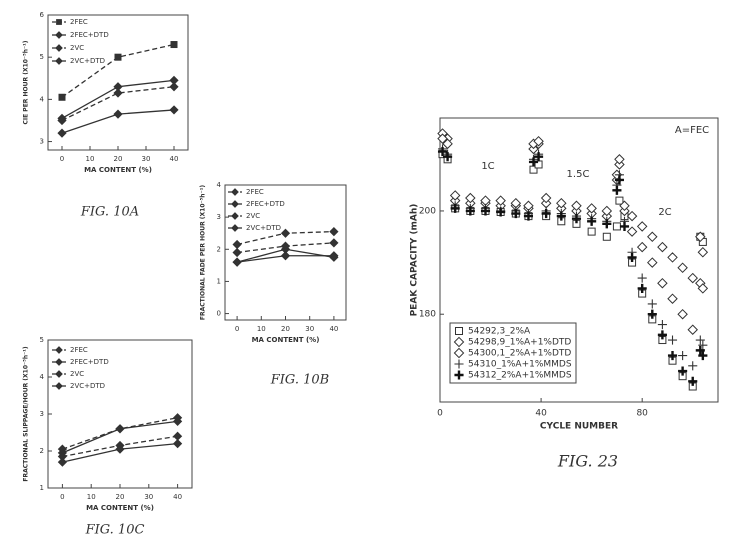 The width and height of the screenshot is (744, 558). Describe the element at coordinates (42, 15) in the screenshot. I see `y-tick-label: 6` at that location.